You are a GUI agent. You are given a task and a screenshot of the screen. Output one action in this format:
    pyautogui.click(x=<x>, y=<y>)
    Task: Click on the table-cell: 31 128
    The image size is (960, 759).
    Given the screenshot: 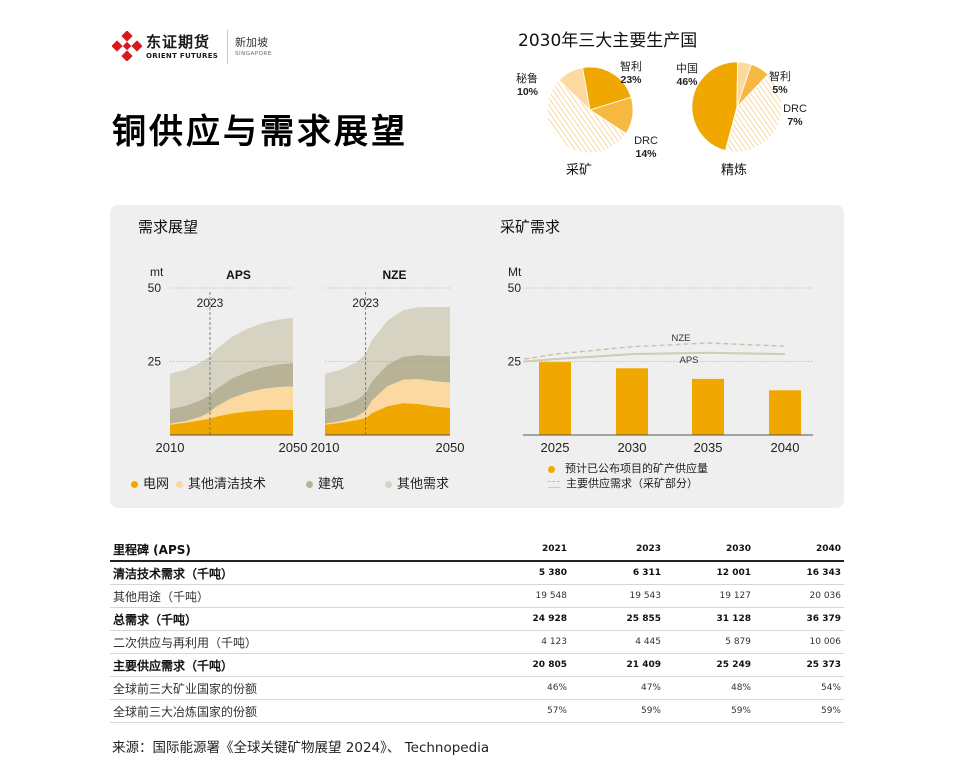 What is the action you would take?
    pyautogui.click(x=709, y=619)
    